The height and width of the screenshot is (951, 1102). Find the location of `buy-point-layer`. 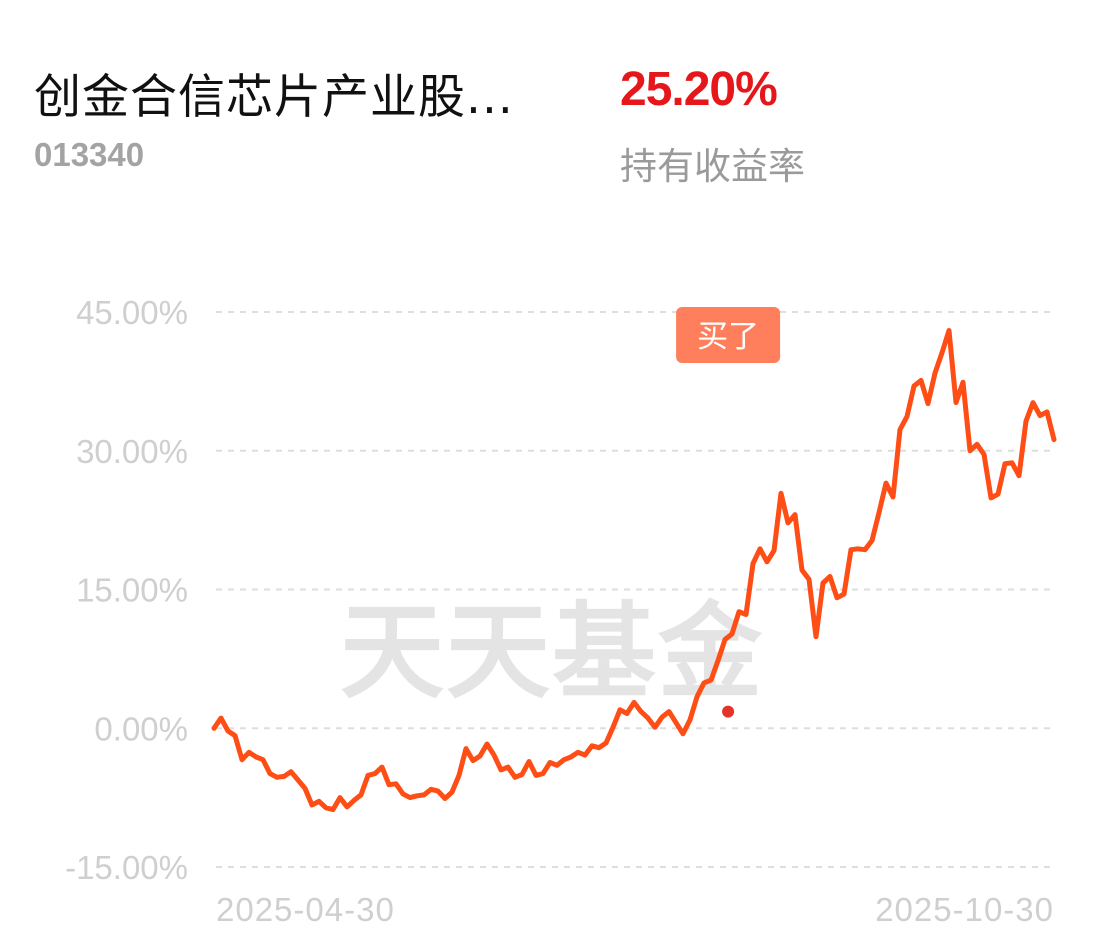

buy-point-layer is located at coordinates (728, 711).